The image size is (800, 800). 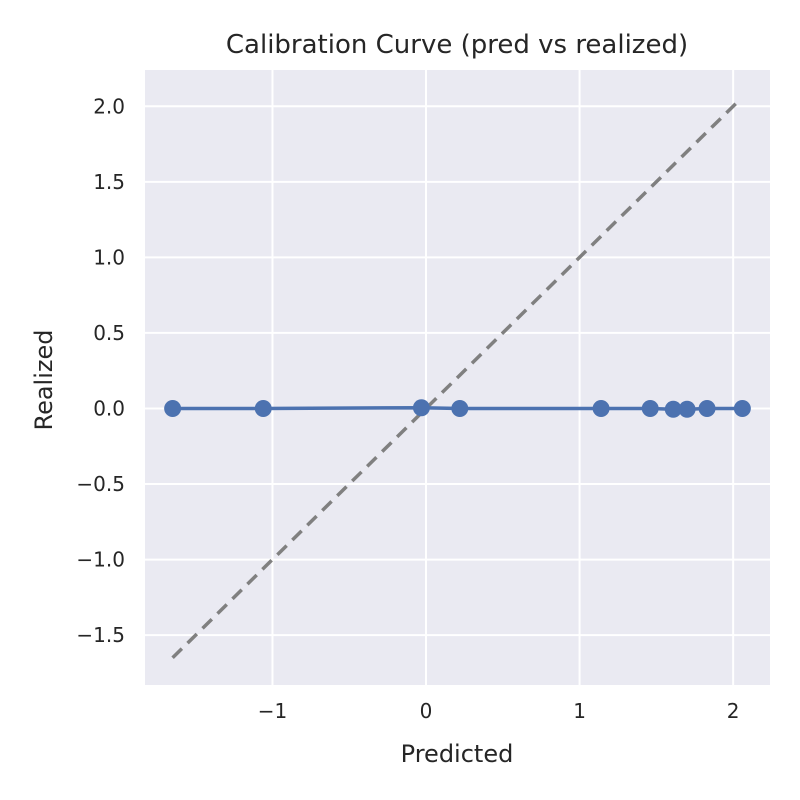 I want to click on y-tick-label: 2.0, so click(x=109, y=106).